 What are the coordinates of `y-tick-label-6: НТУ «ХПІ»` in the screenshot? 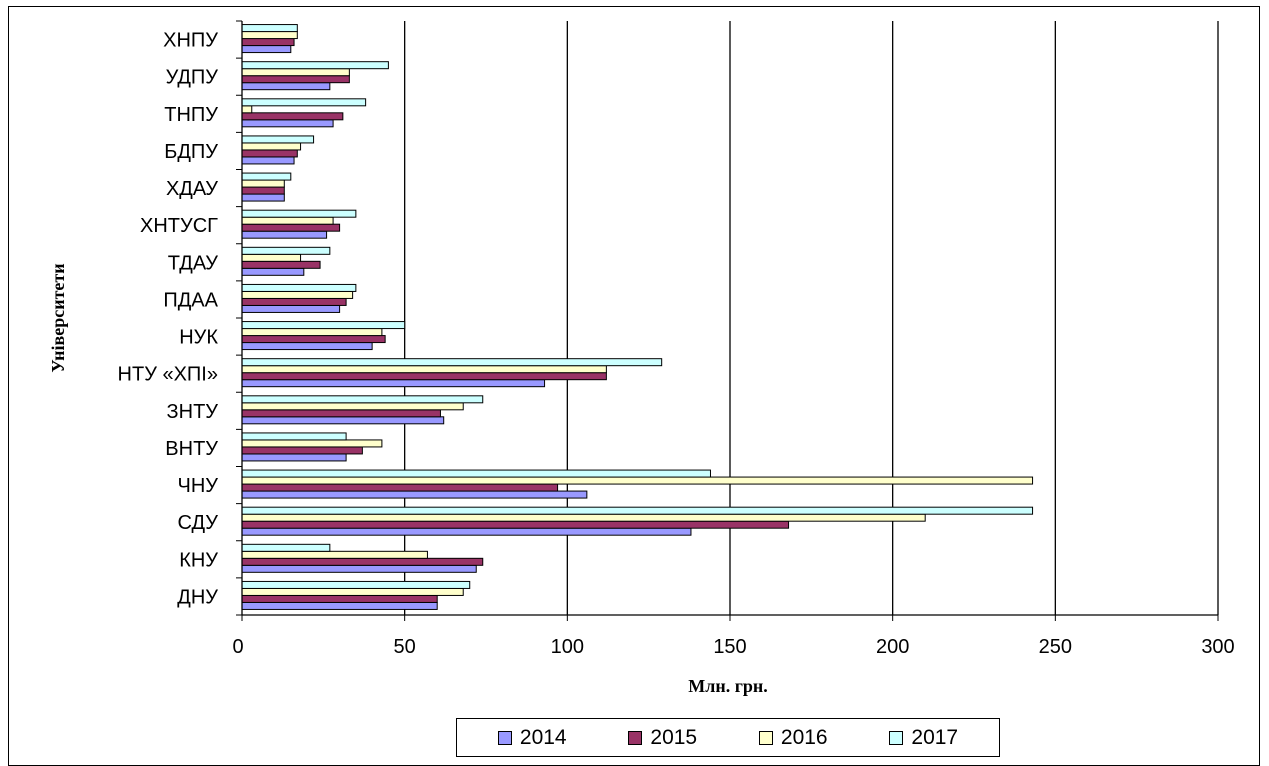 It's located at (168, 375).